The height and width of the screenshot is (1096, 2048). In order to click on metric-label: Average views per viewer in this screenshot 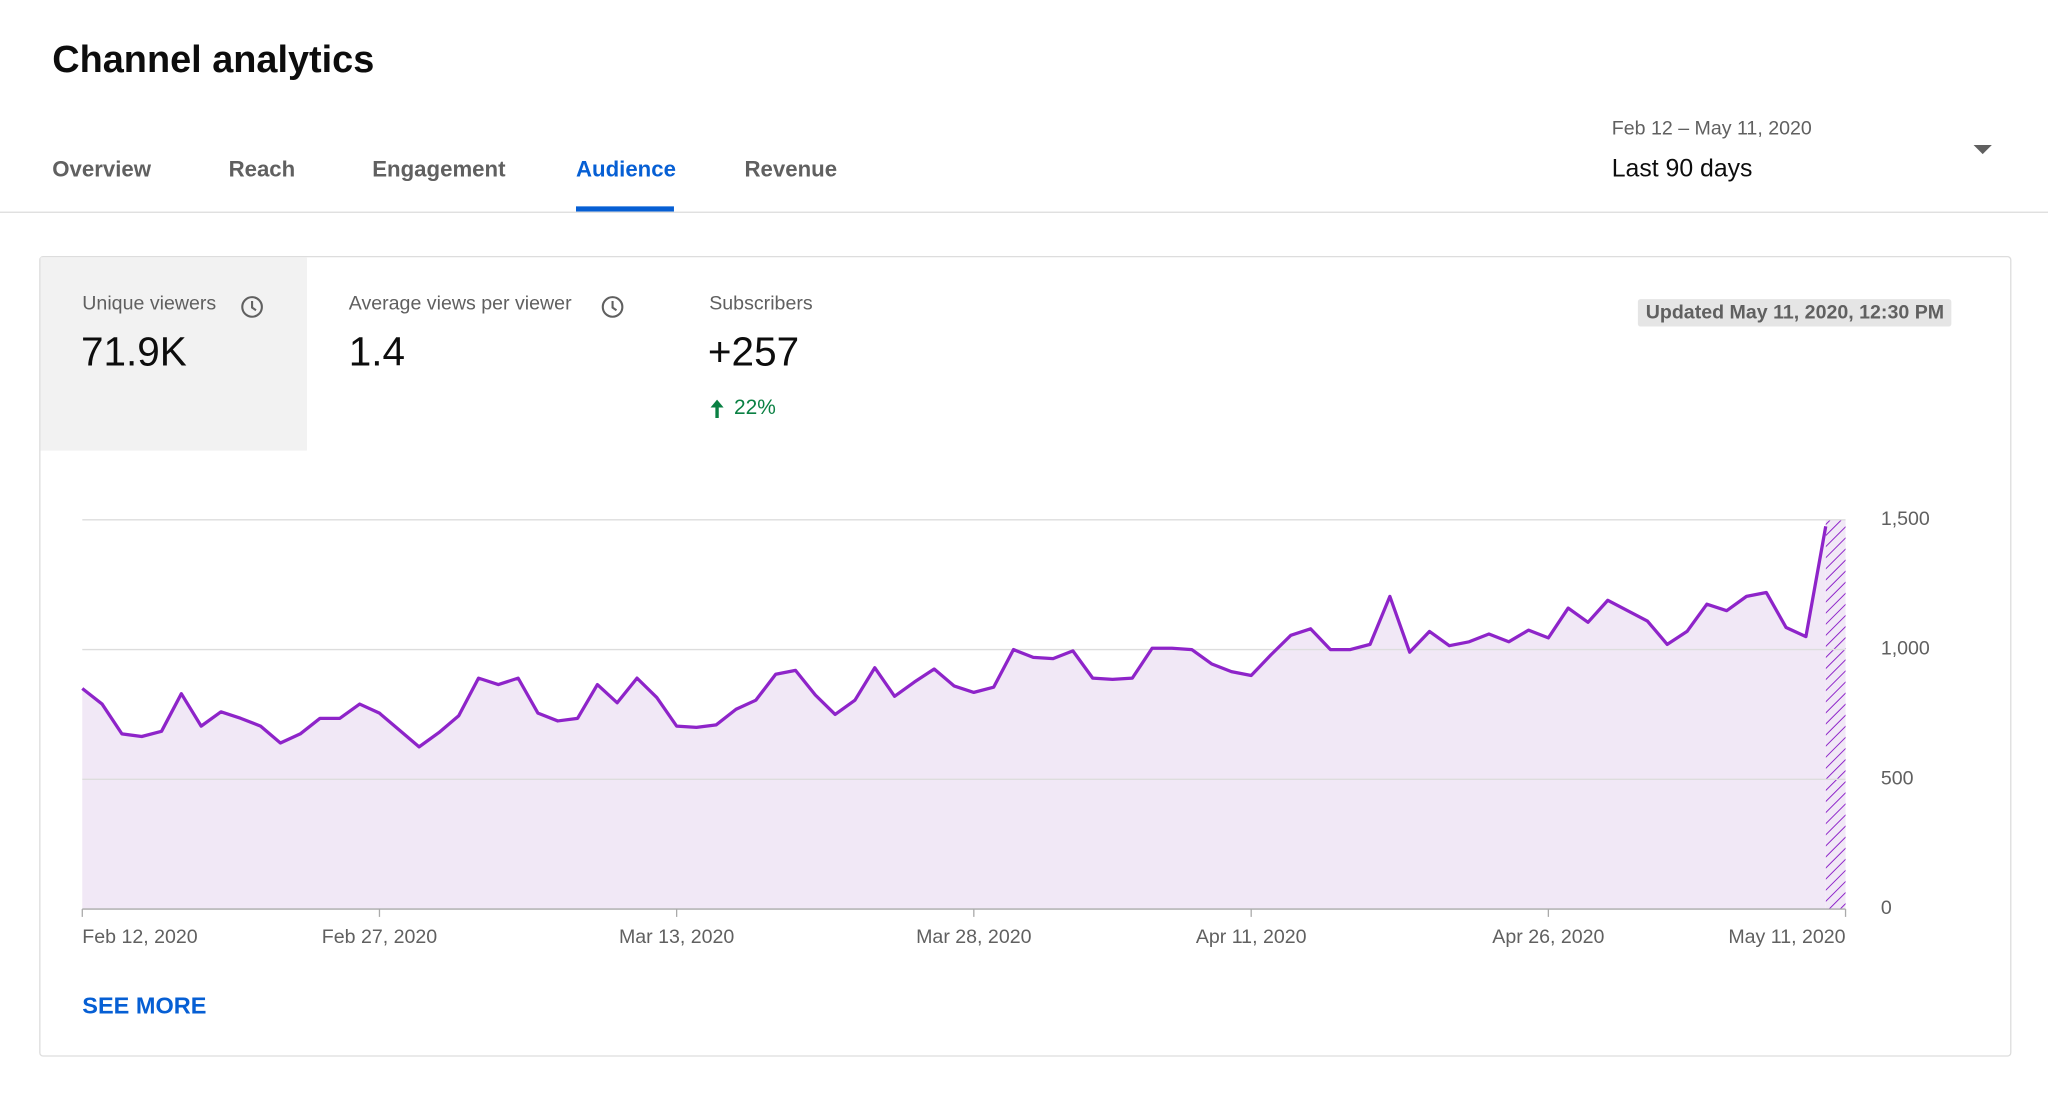, I will do `click(460, 303)`.